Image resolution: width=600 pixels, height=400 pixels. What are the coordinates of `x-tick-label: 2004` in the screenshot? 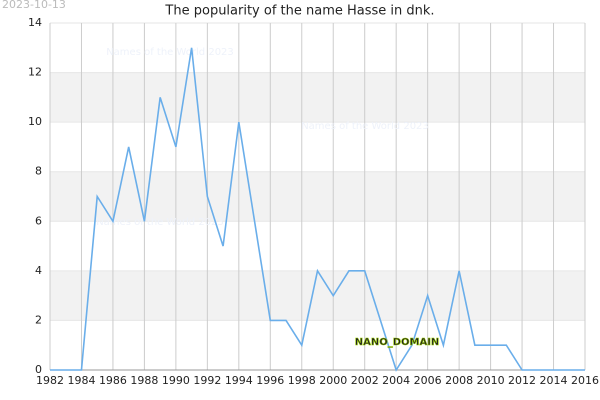 It's located at (396, 380).